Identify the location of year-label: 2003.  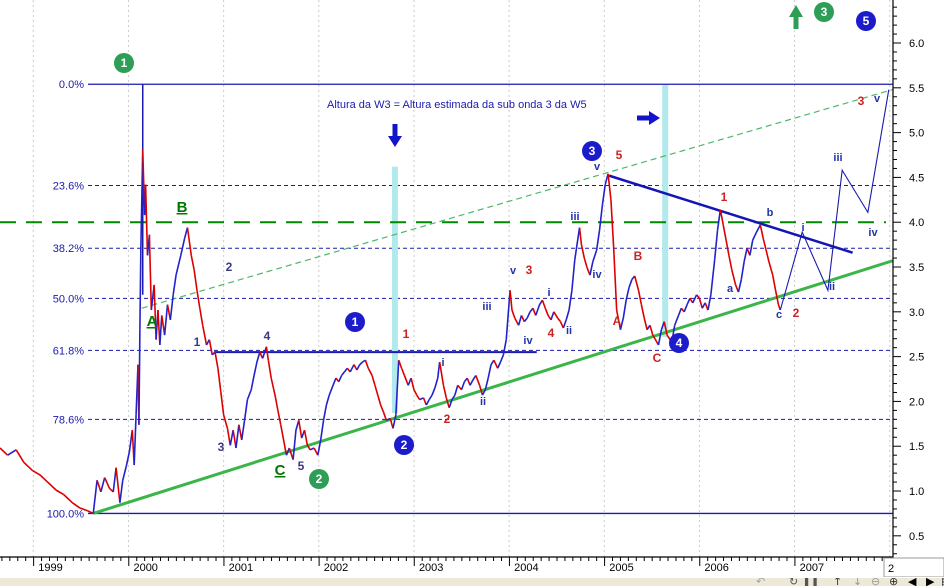
(431, 568).